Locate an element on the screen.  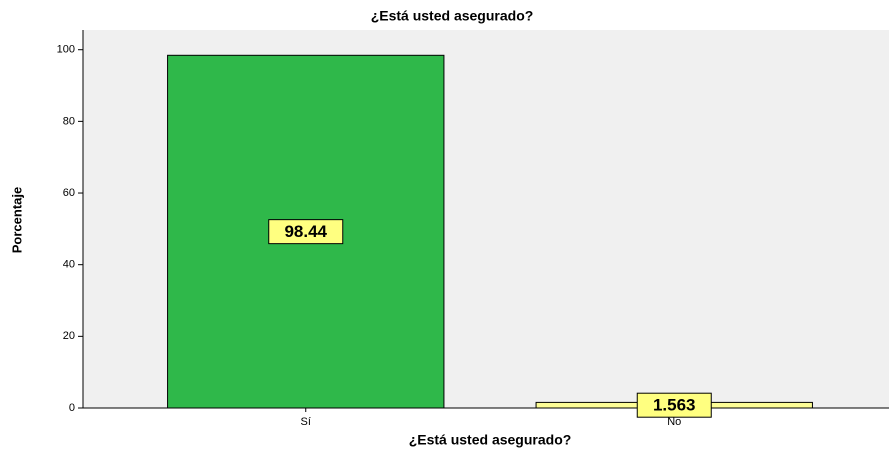
y-tick-label: 20 is located at coordinates (69, 336).